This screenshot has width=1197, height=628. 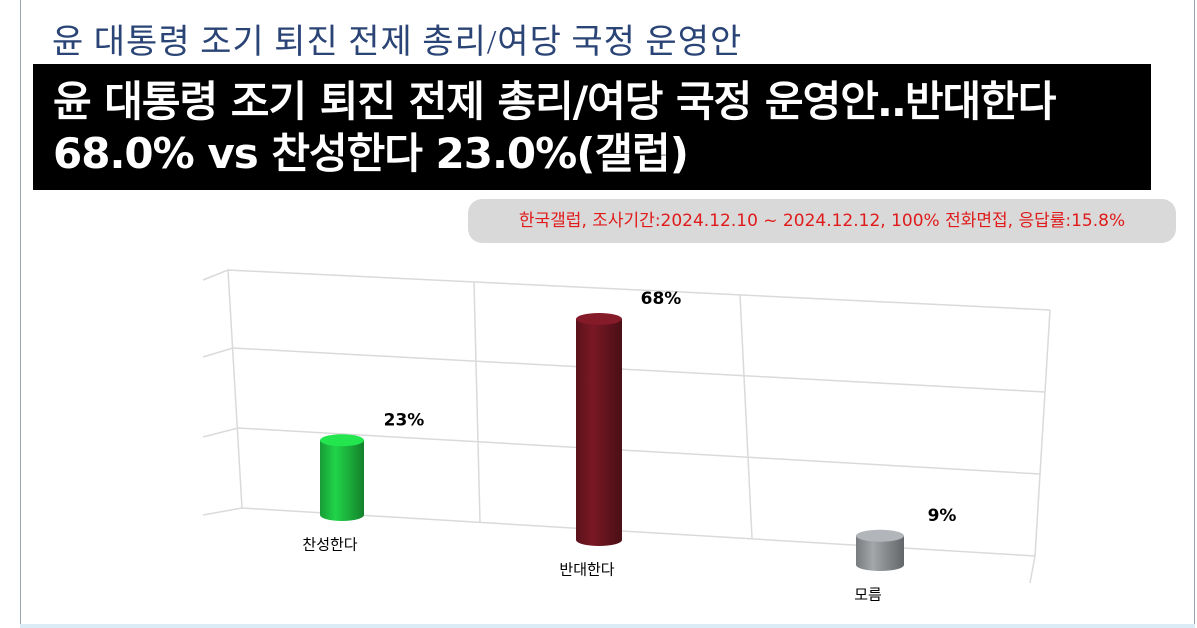 I want to click on value-label: 23%, so click(x=404, y=420).